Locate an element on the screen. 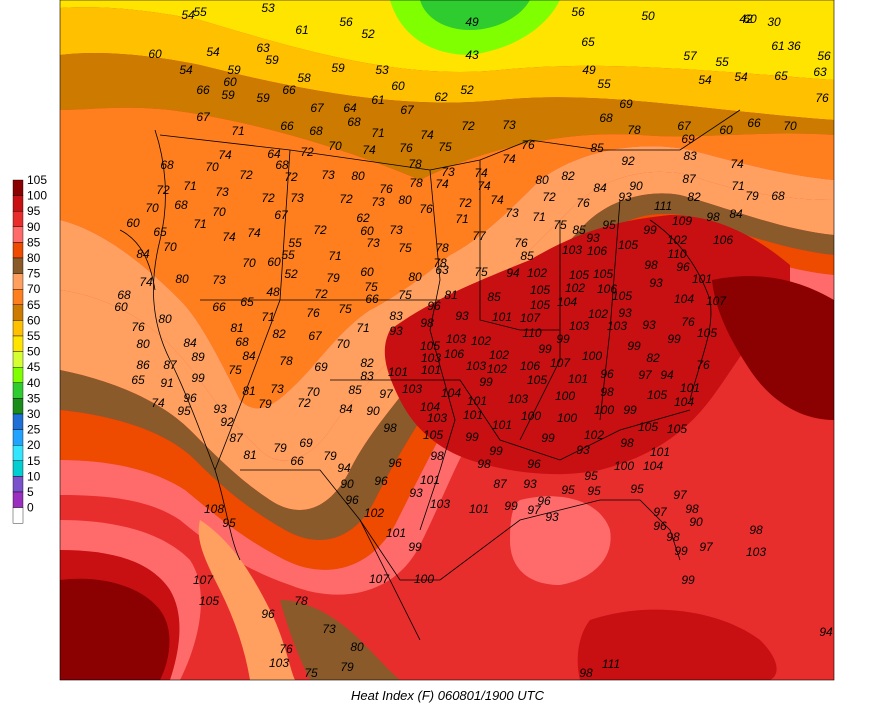 This screenshot has height=716, width=895. legend-label: 10 is located at coordinates (34, 476).